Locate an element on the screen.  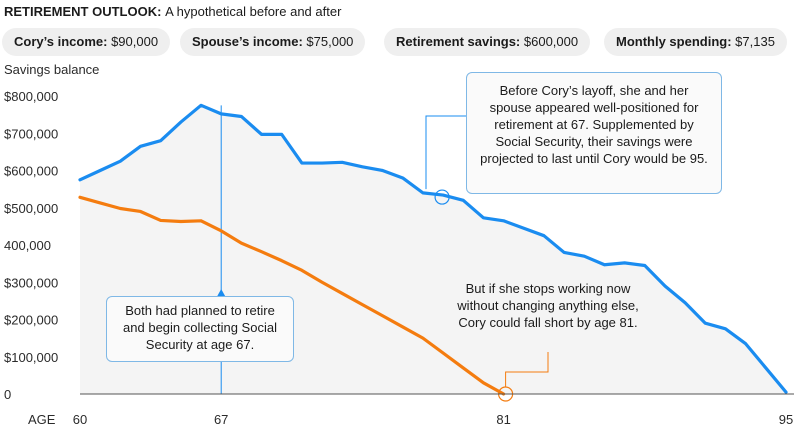
y-tick-label: 0 is located at coordinates (7, 394).